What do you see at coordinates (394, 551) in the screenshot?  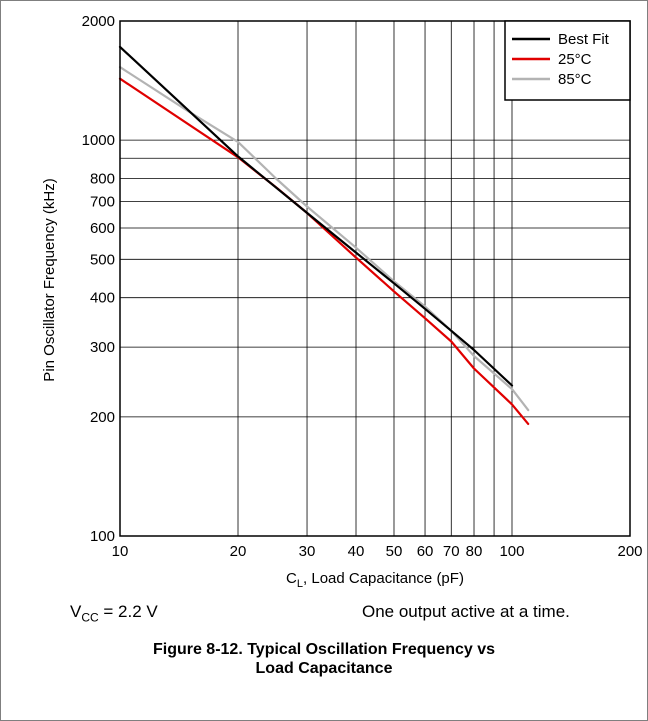 I see `x-tick-label: 50` at bounding box center [394, 551].